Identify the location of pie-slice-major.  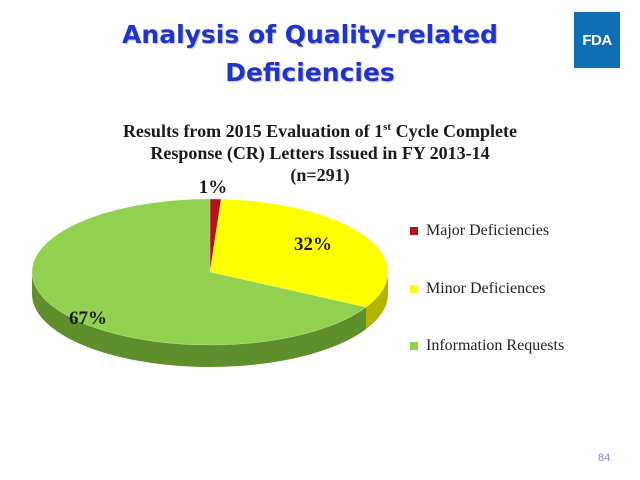
(215, 235).